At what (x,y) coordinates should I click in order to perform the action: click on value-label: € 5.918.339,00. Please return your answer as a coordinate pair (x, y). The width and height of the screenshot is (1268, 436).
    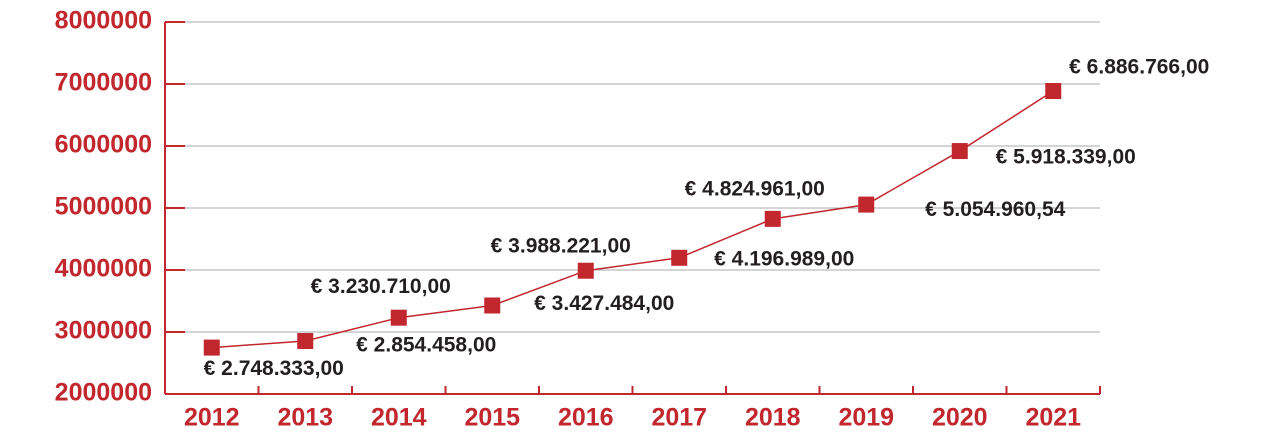
    Looking at the image, I should click on (1066, 157).